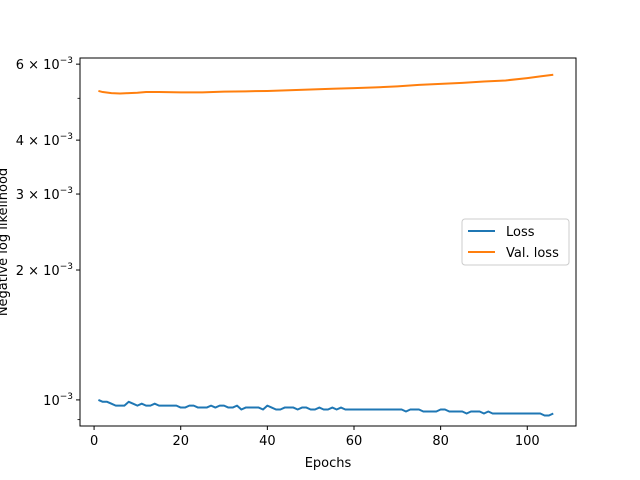 This screenshot has width=640, height=480. Describe the element at coordinates (44, 140) in the screenshot. I see `y-tick-label: 4 × 10⁻³` at that location.